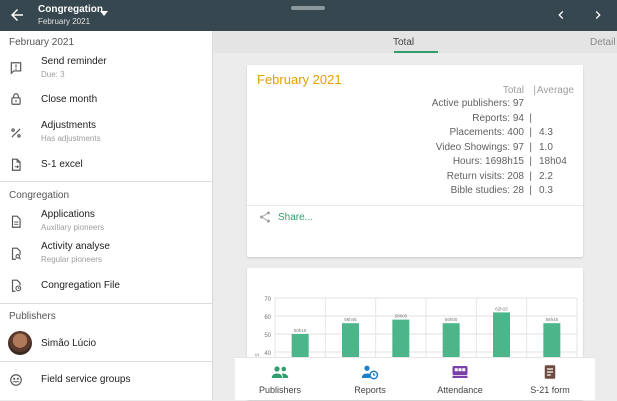 The width and height of the screenshot is (617, 401). I want to click on nav-label: Attendance, so click(460, 390).